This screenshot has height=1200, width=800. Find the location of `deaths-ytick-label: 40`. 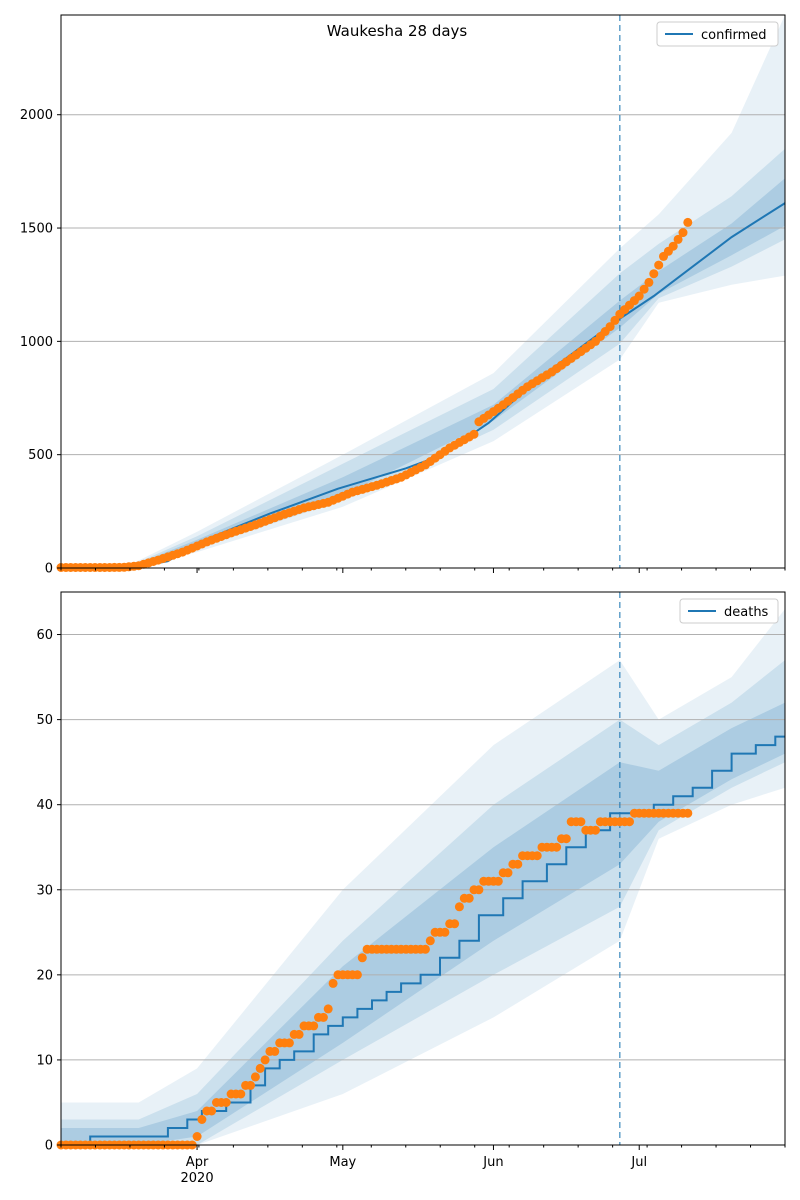

deaths-ytick-label: 40 is located at coordinates (44, 805).